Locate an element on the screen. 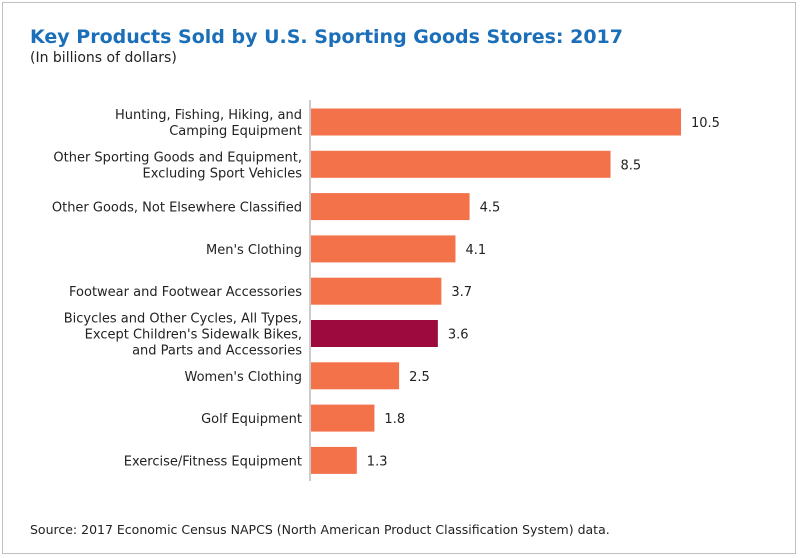  category-label-line: Except Children's Sidewalk Bikes, is located at coordinates (193, 335).